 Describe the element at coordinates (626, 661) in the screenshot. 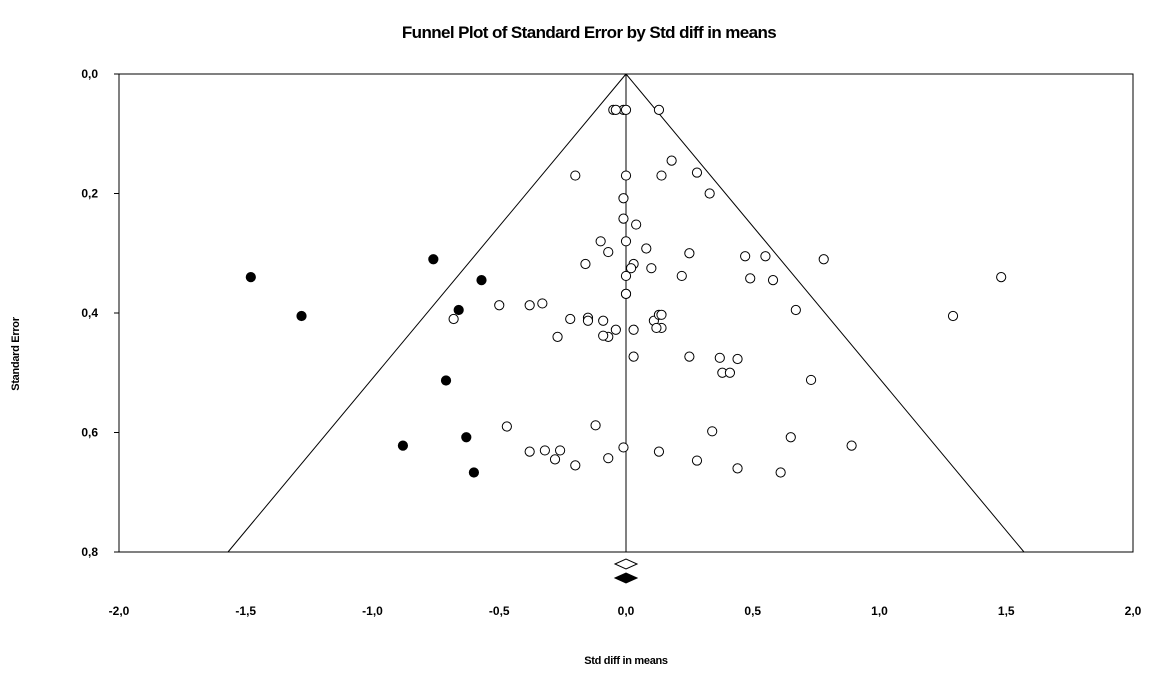

I see `x-axis-label: Std diff in means` at that location.